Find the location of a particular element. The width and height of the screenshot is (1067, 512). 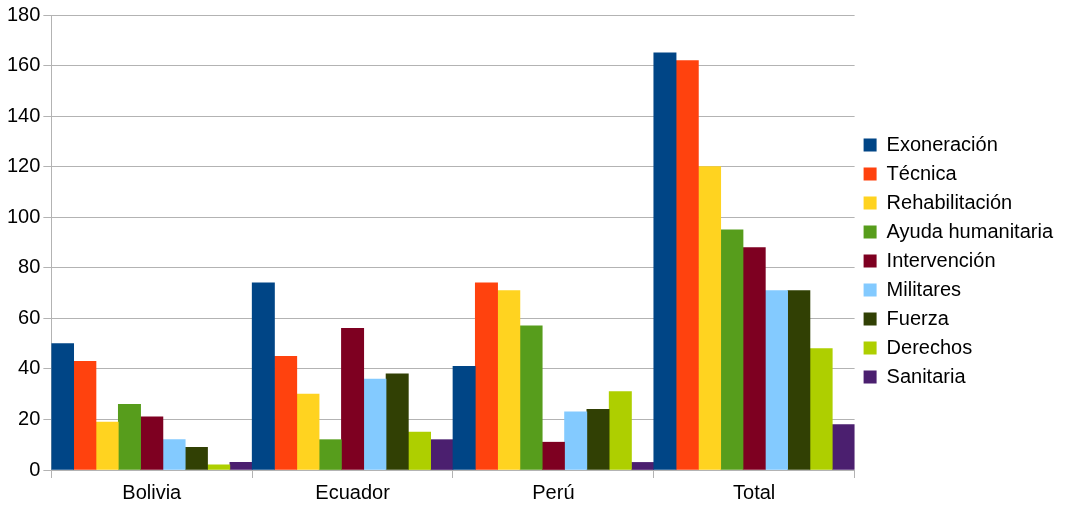

legend-label: Técnica is located at coordinates (922, 172).